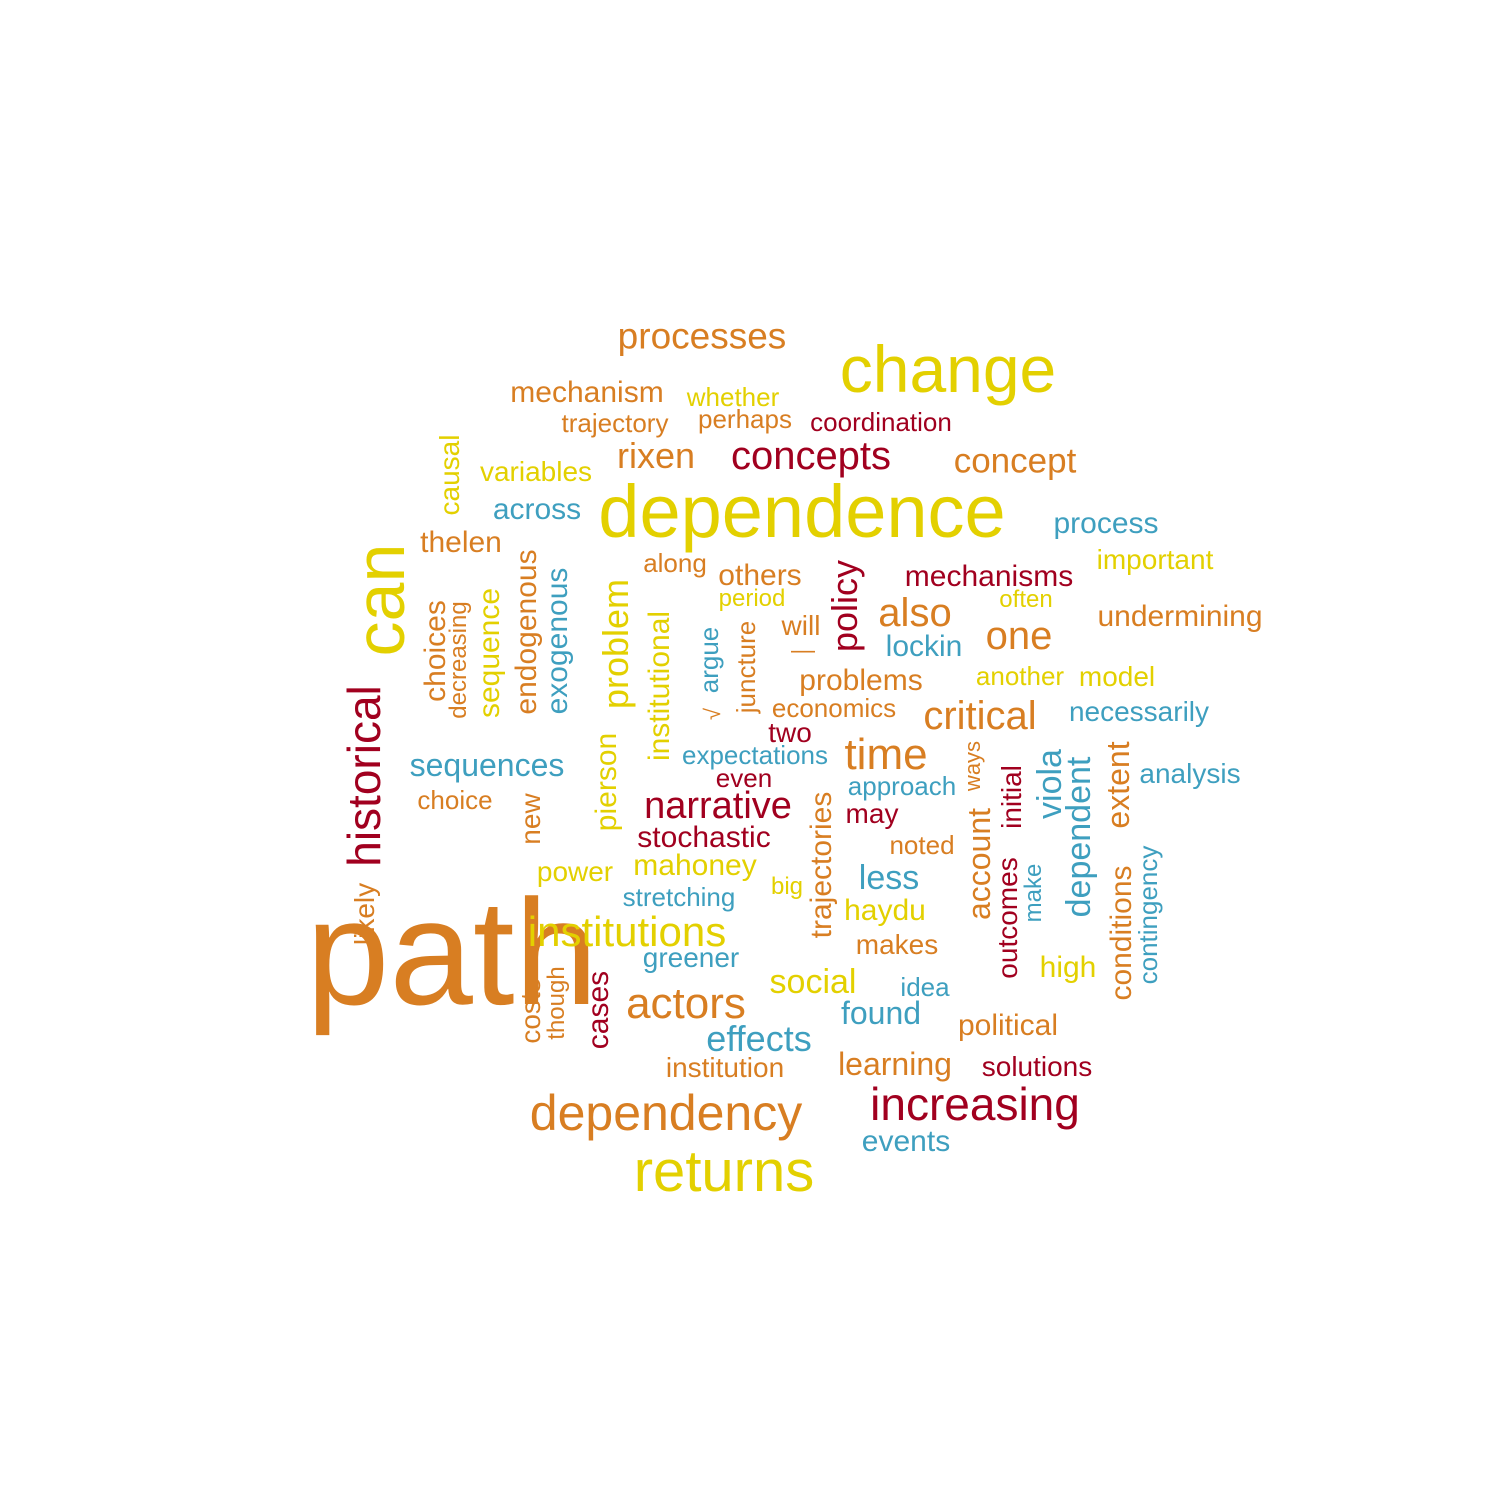 Image resolution: width=1512 pixels, height=1512 pixels. What do you see at coordinates (679, 897) in the screenshot?
I see `word-stretching: stretching` at bounding box center [679, 897].